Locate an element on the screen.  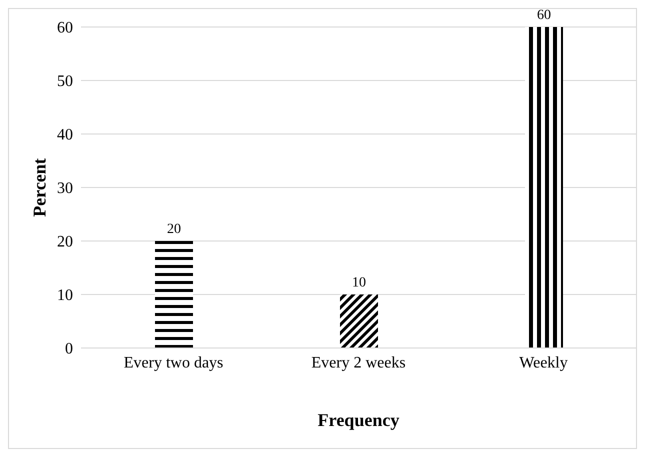
y-tick-label: 0 is located at coordinates (69, 349).